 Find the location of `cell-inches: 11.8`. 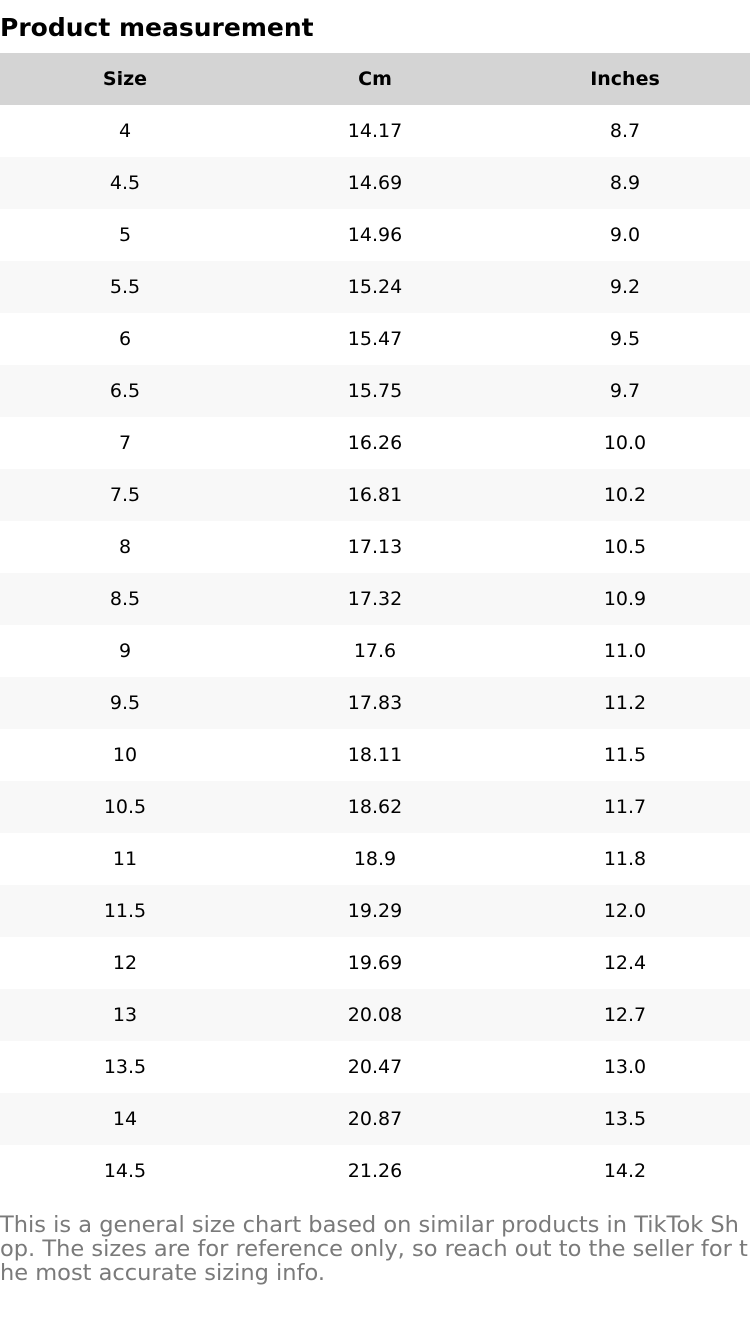

cell-inches: 11.8 is located at coordinates (625, 859).